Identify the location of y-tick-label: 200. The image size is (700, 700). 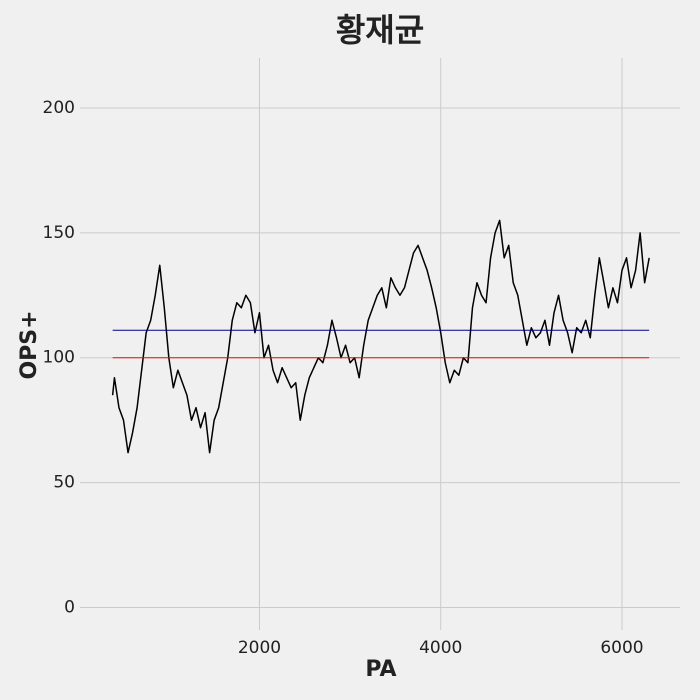
(59, 108).